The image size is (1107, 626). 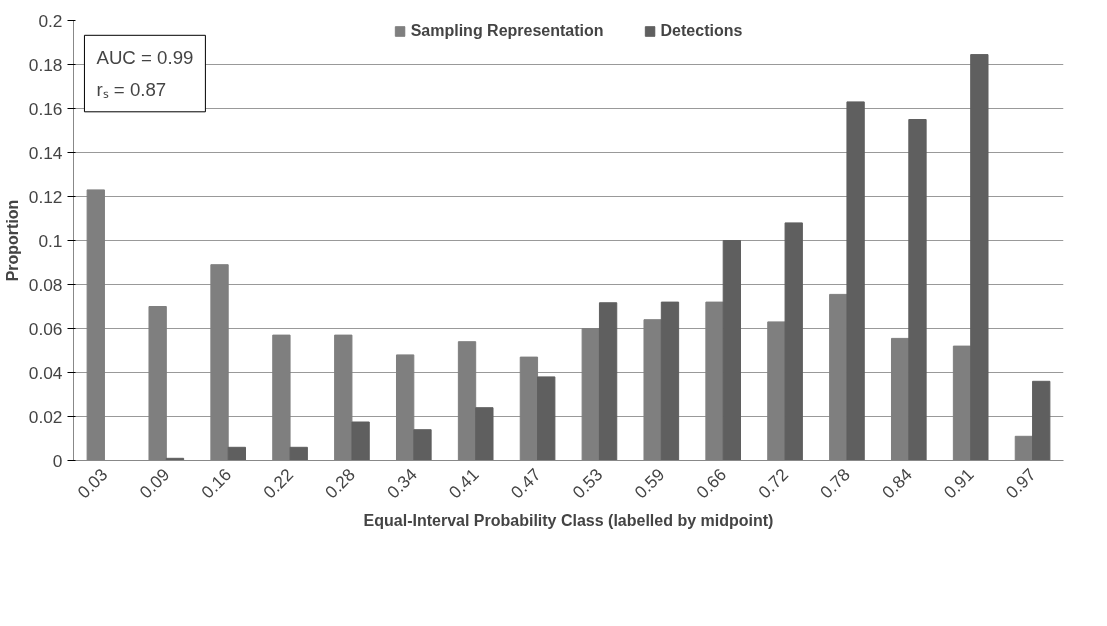 I want to click on y-tick-label: 0.1, so click(x=50, y=240).